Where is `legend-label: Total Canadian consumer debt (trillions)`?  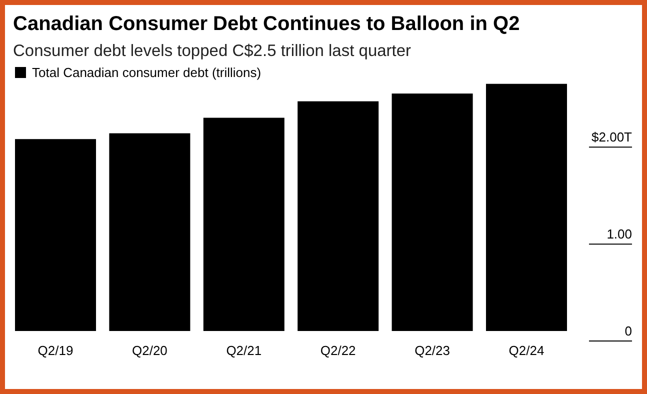
legend-label: Total Canadian consumer debt (trillions) is located at coordinates (147, 72).